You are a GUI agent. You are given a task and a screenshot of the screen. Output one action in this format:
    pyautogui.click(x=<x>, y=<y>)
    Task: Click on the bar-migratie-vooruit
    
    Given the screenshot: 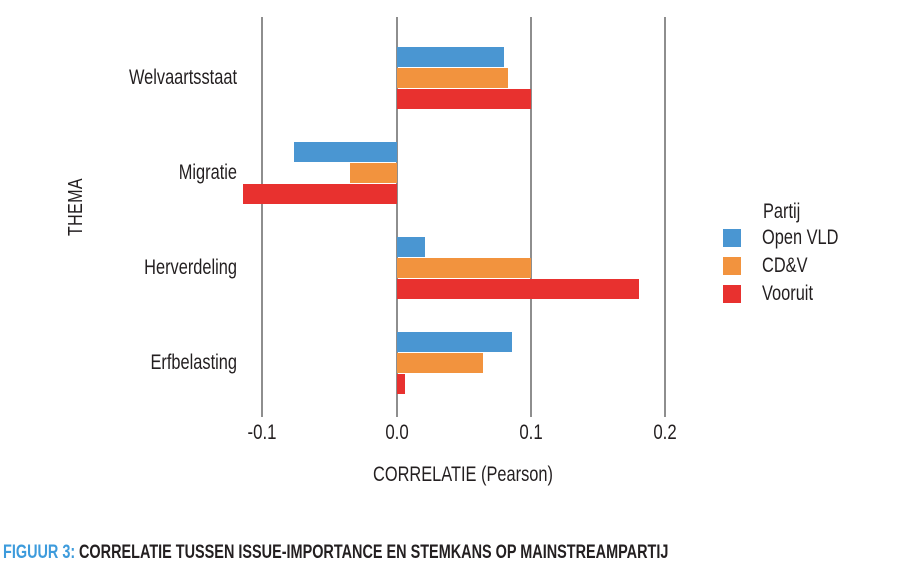 What is the action you would take?
    pyautogui.click(x=320, y=194)
    